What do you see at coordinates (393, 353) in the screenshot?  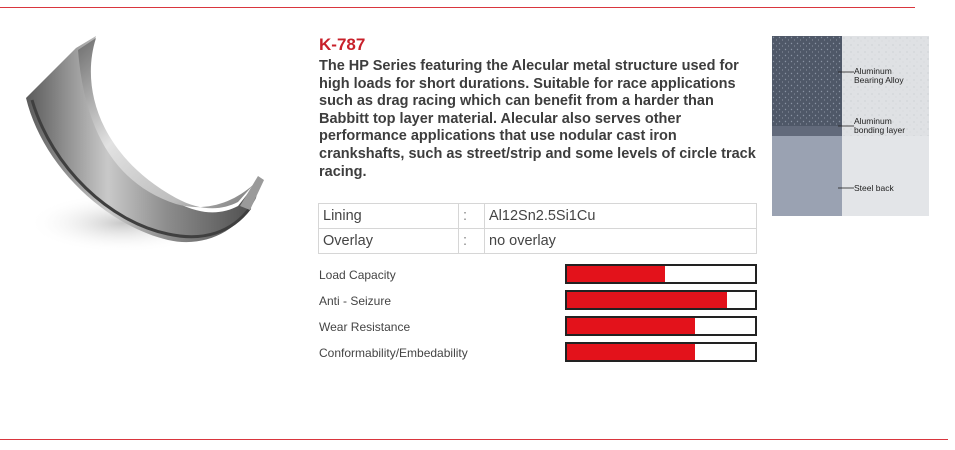 I see `rating-label: Conformability/Embedability` at bounding box center [393, 353].